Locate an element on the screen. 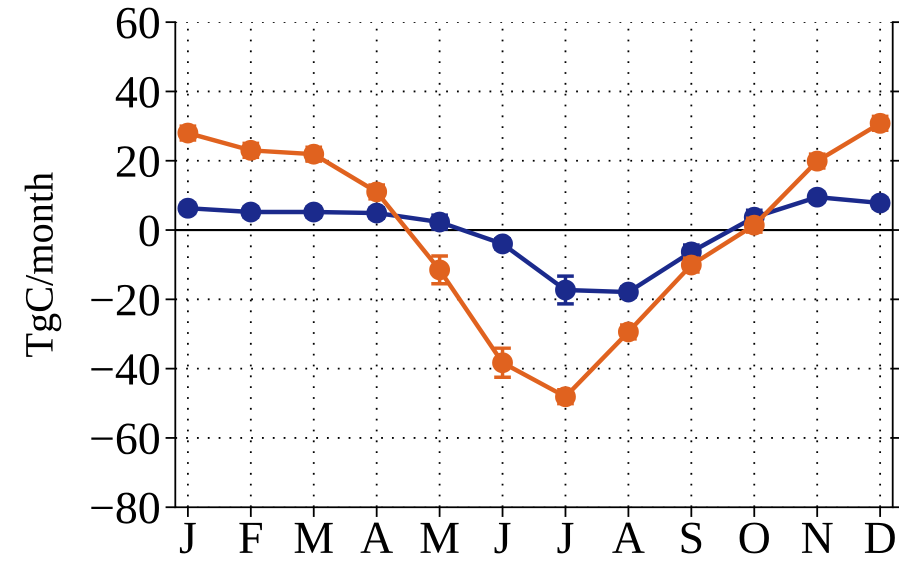 The width and height of the screenshot is (899, 568). y-tick-label: −40 is located at coordinates (125, 369).